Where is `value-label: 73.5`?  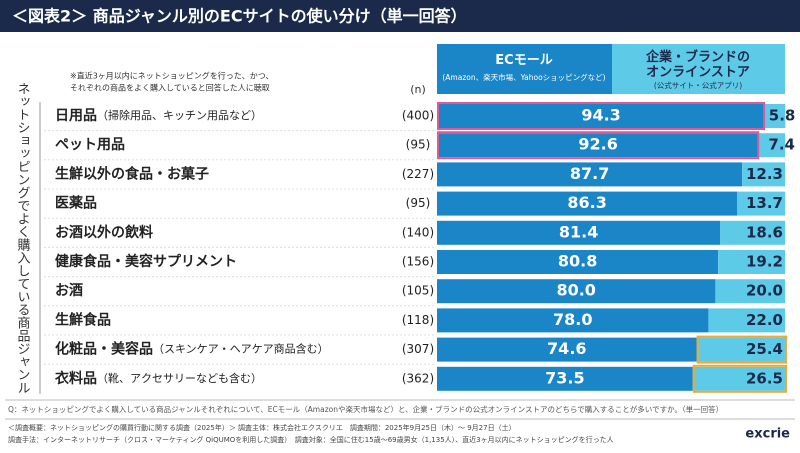 value-label: 73.5 is located at coordinates (564, 377).